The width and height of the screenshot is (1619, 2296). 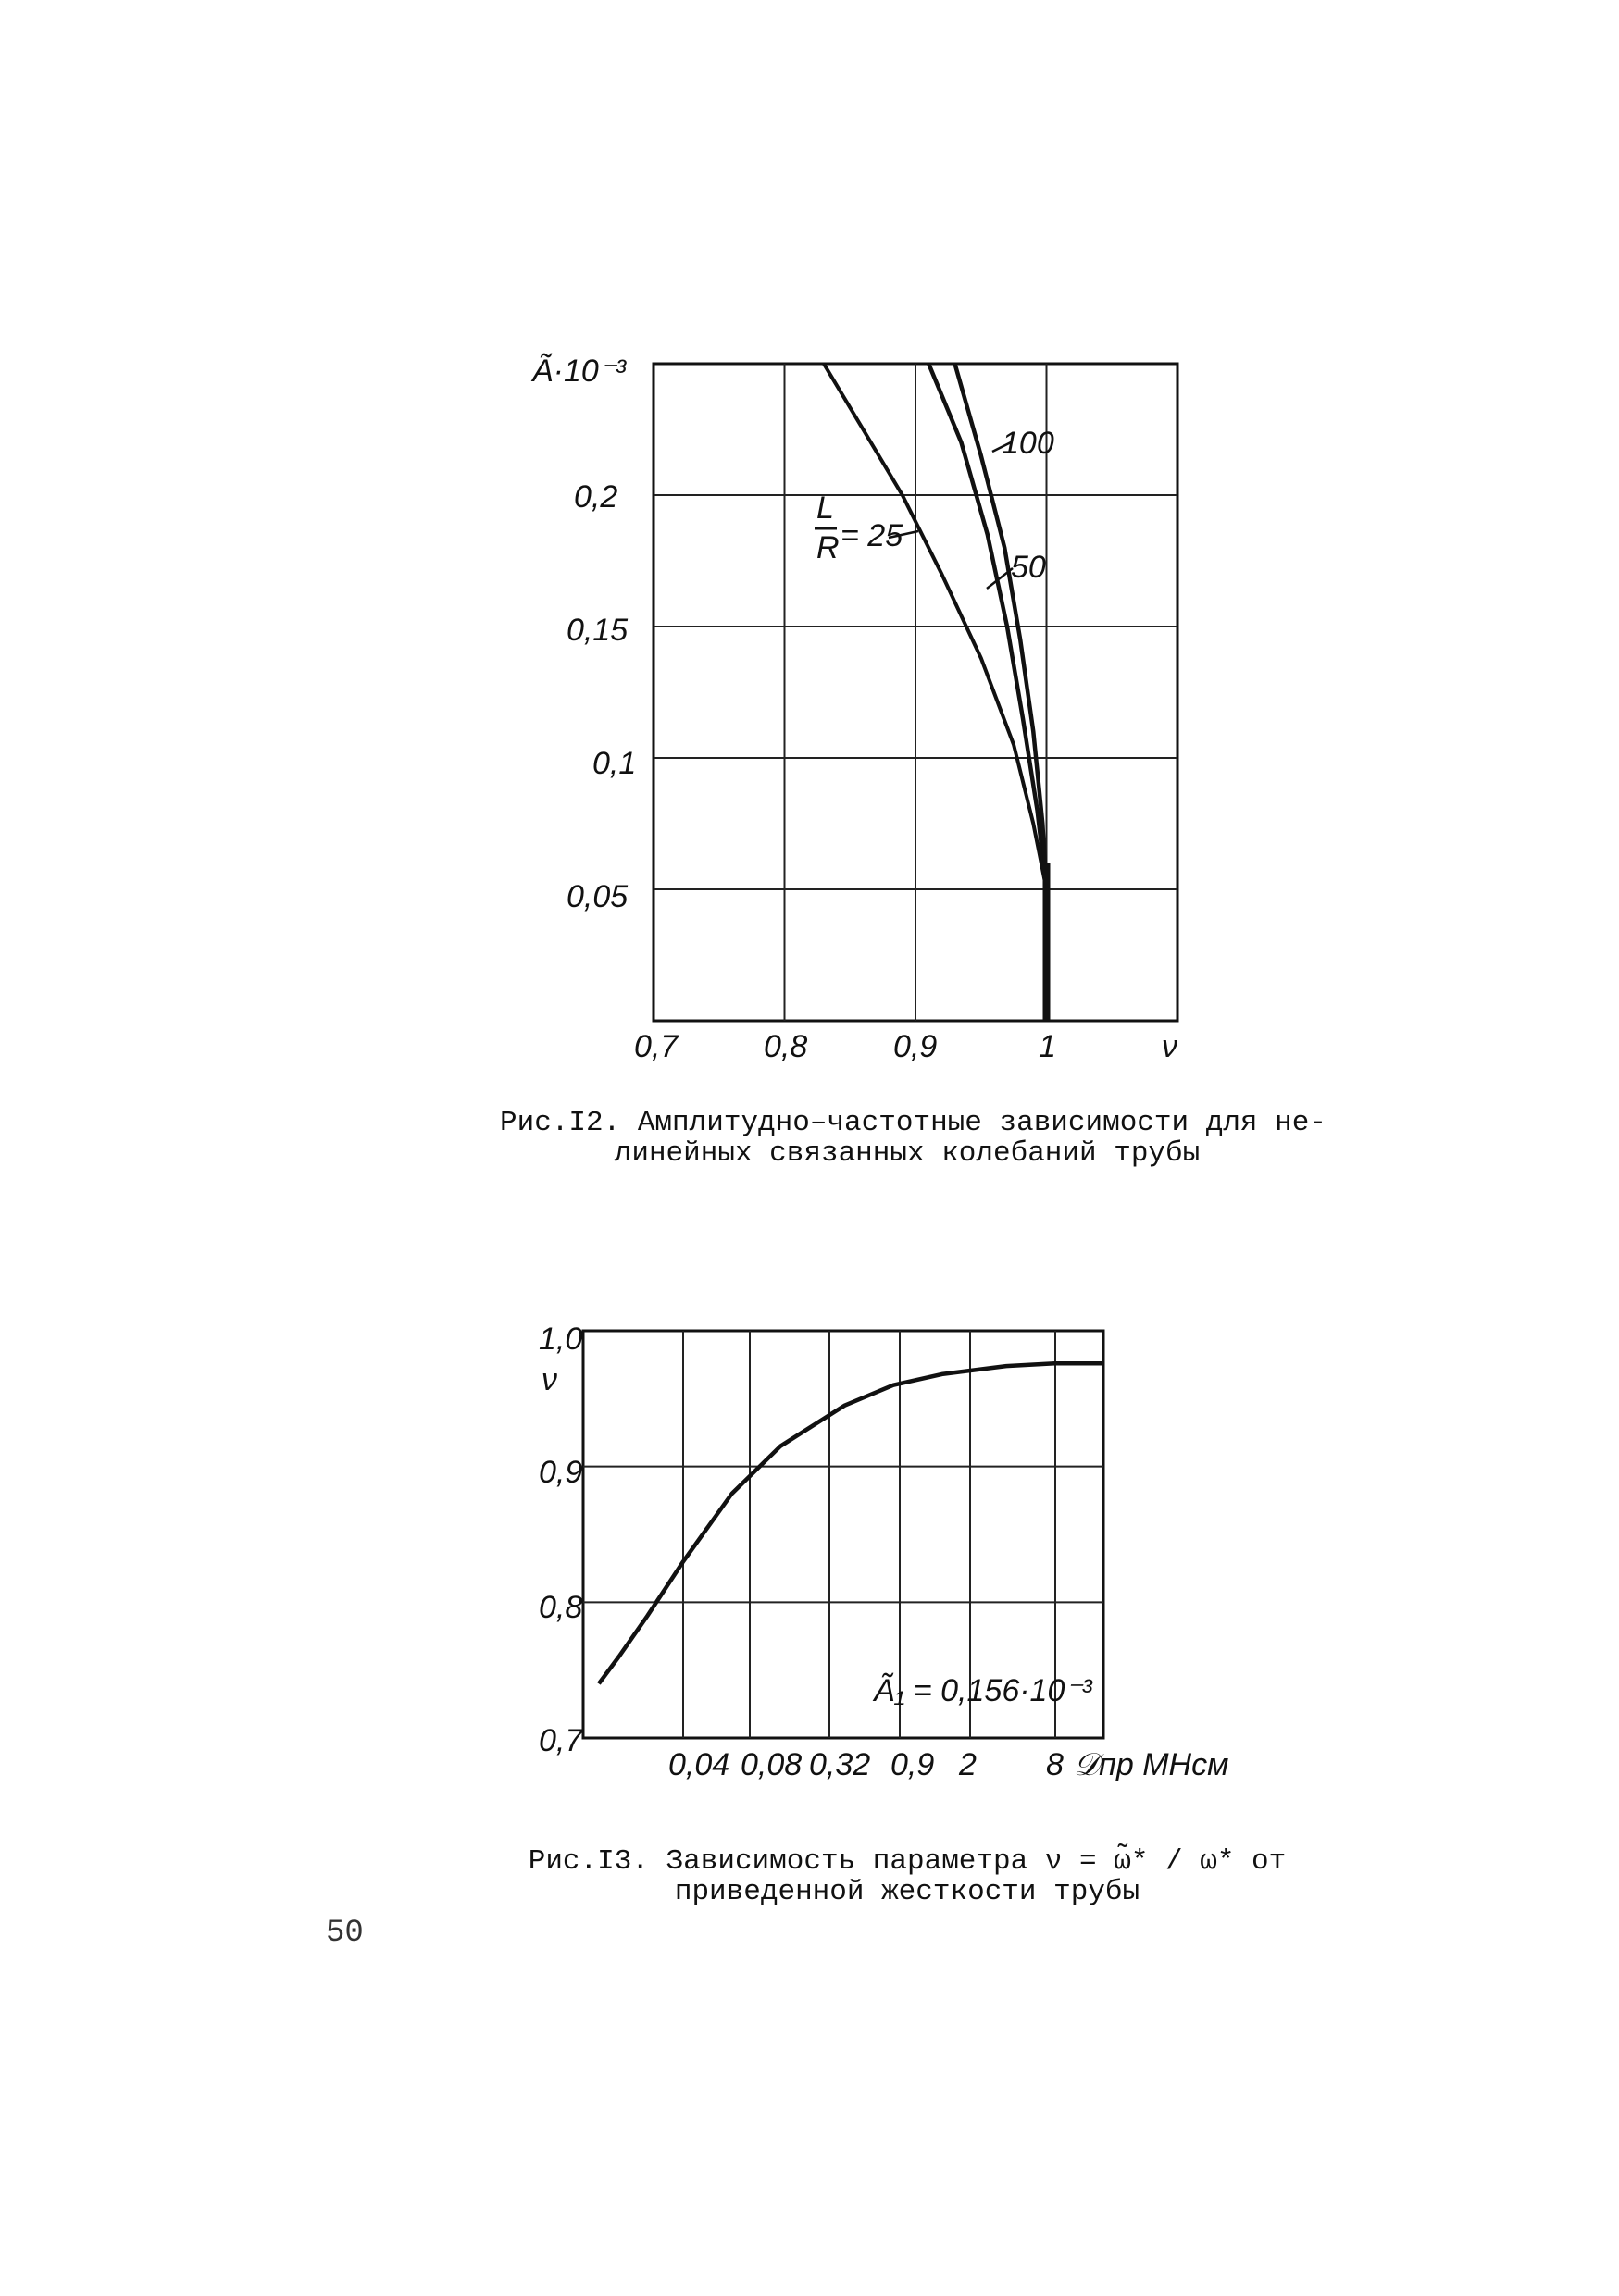 I want to click on fig13-grid, so click(x=843, y=1535).